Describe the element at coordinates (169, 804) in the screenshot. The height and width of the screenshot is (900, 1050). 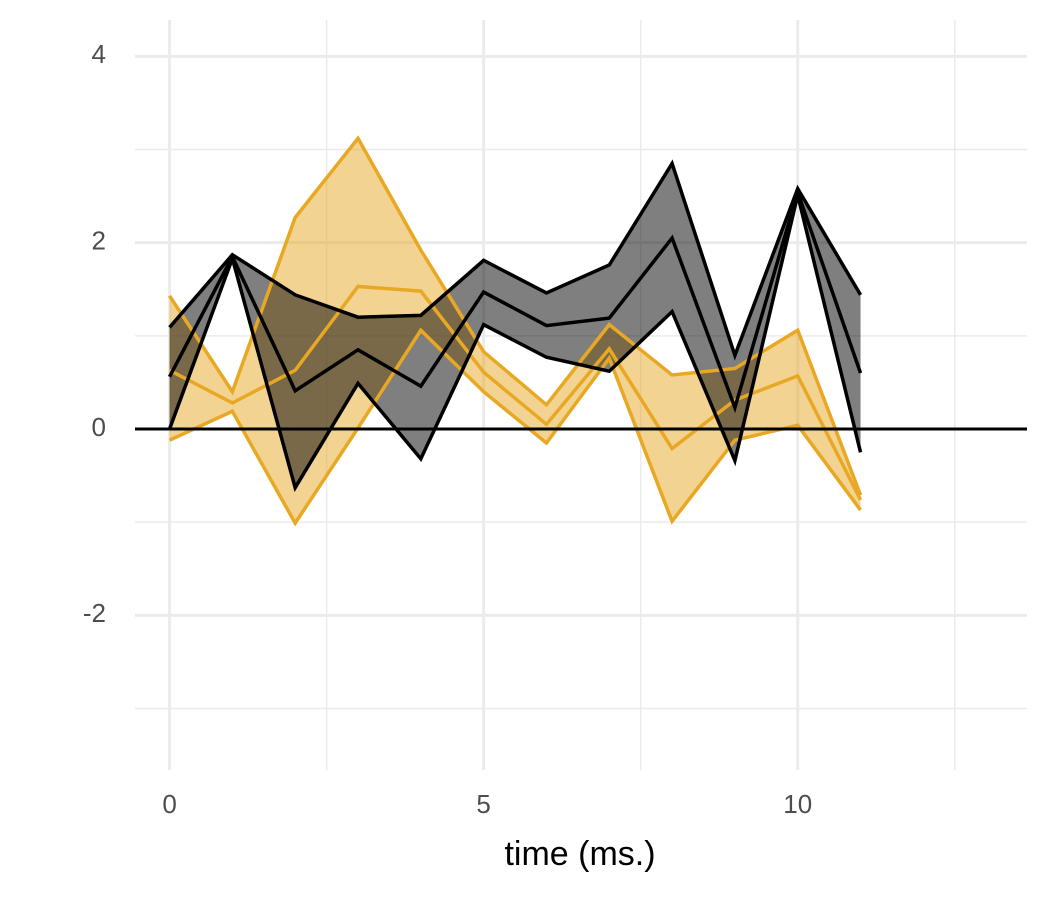
I see `x-tick-label: 0` at that location.